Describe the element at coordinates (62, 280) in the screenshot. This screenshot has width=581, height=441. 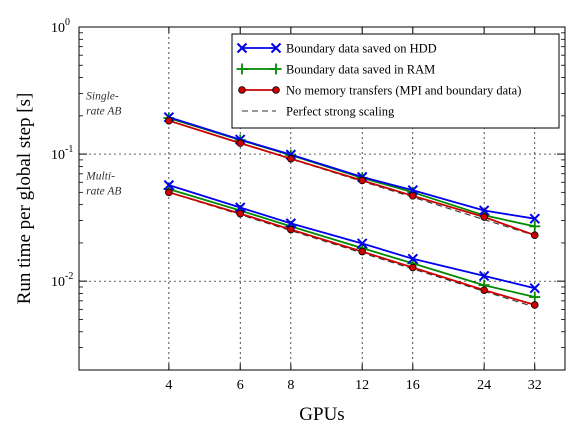
I see `y-tick-label: 10⁻²` at that location.